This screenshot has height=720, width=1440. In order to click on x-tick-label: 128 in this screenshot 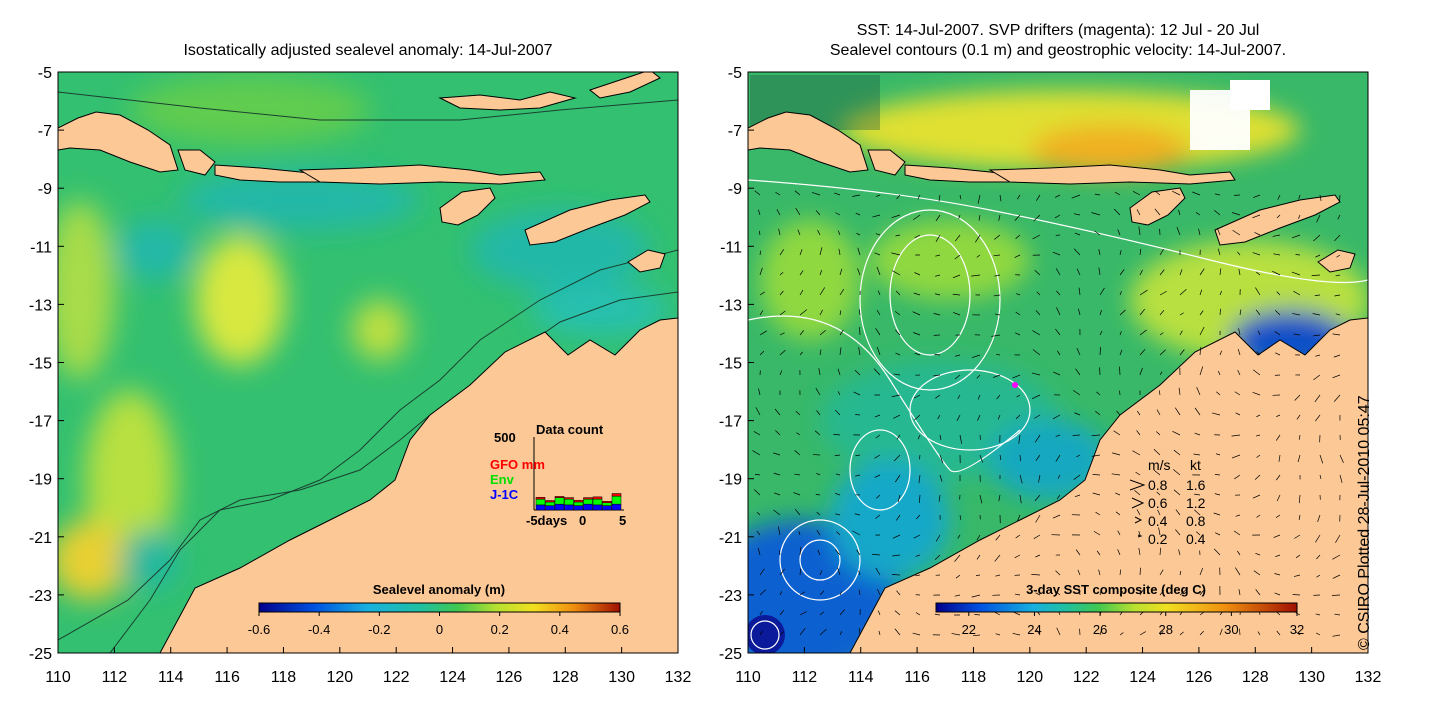, I will do `click(565, 677)`.